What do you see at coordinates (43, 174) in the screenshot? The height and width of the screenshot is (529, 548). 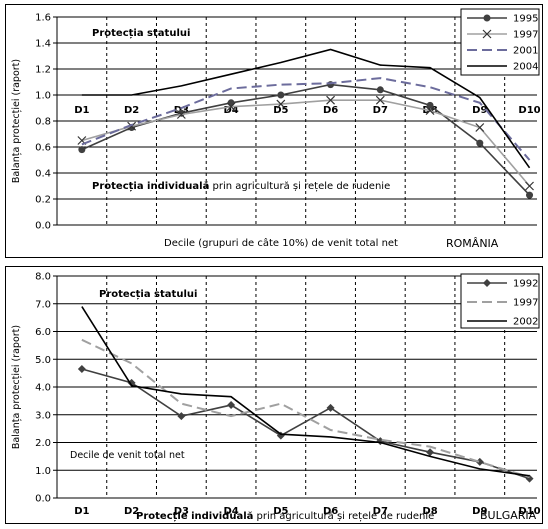 I see `romania-ytick-label: 0.4` at bounding box center [43, 174].